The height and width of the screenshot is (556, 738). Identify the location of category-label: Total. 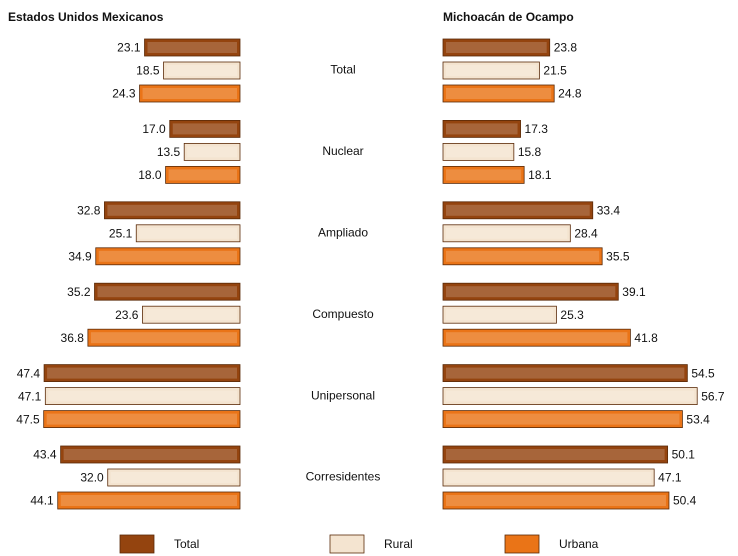
(342, 70).